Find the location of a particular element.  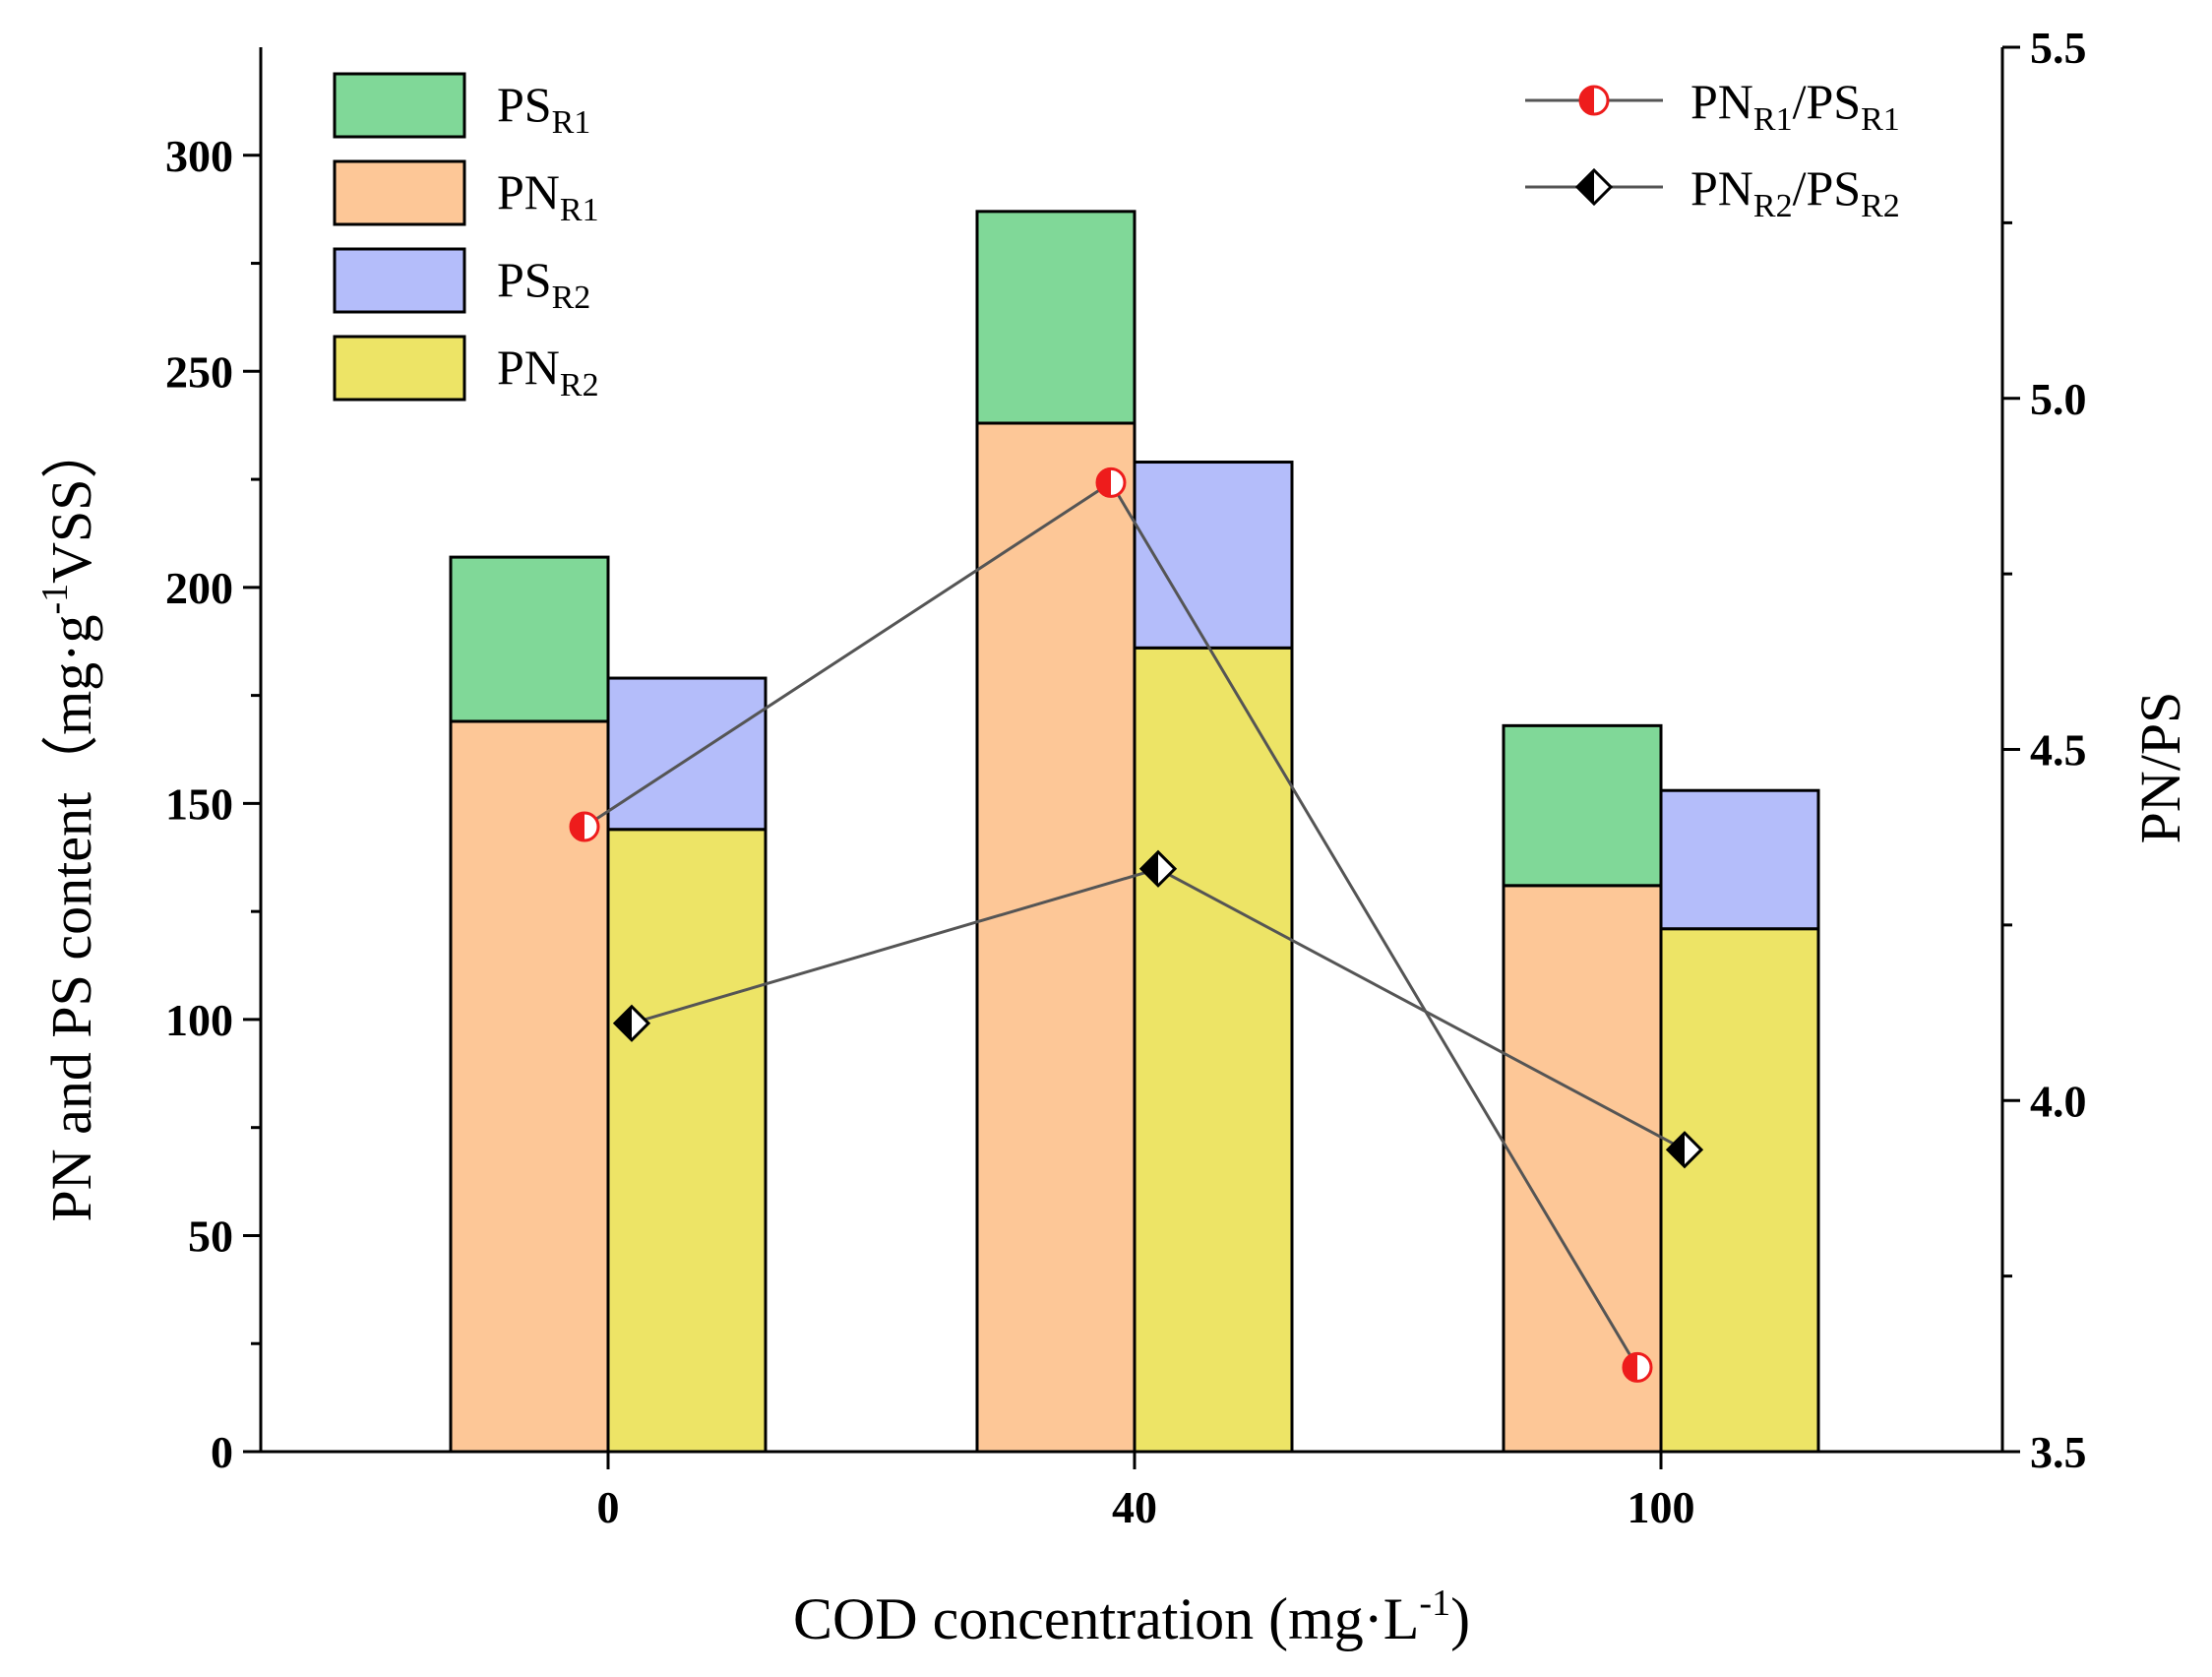

legend-item-ratio-r1: PNR1/PSR1 is located at coordinates (1712, 106).